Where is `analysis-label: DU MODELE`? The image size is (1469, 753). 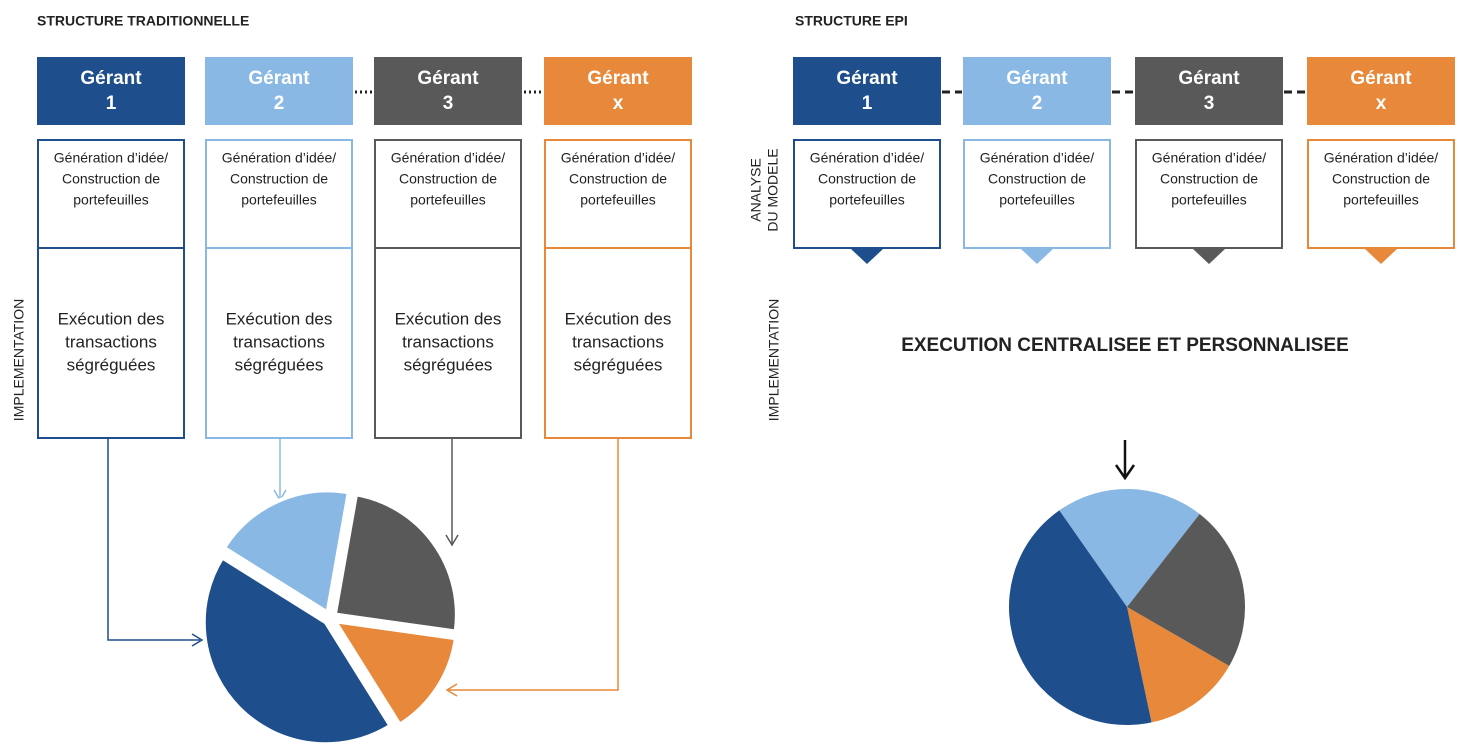
analysis-label: DU MODELE is located at coordinates (773, 189).